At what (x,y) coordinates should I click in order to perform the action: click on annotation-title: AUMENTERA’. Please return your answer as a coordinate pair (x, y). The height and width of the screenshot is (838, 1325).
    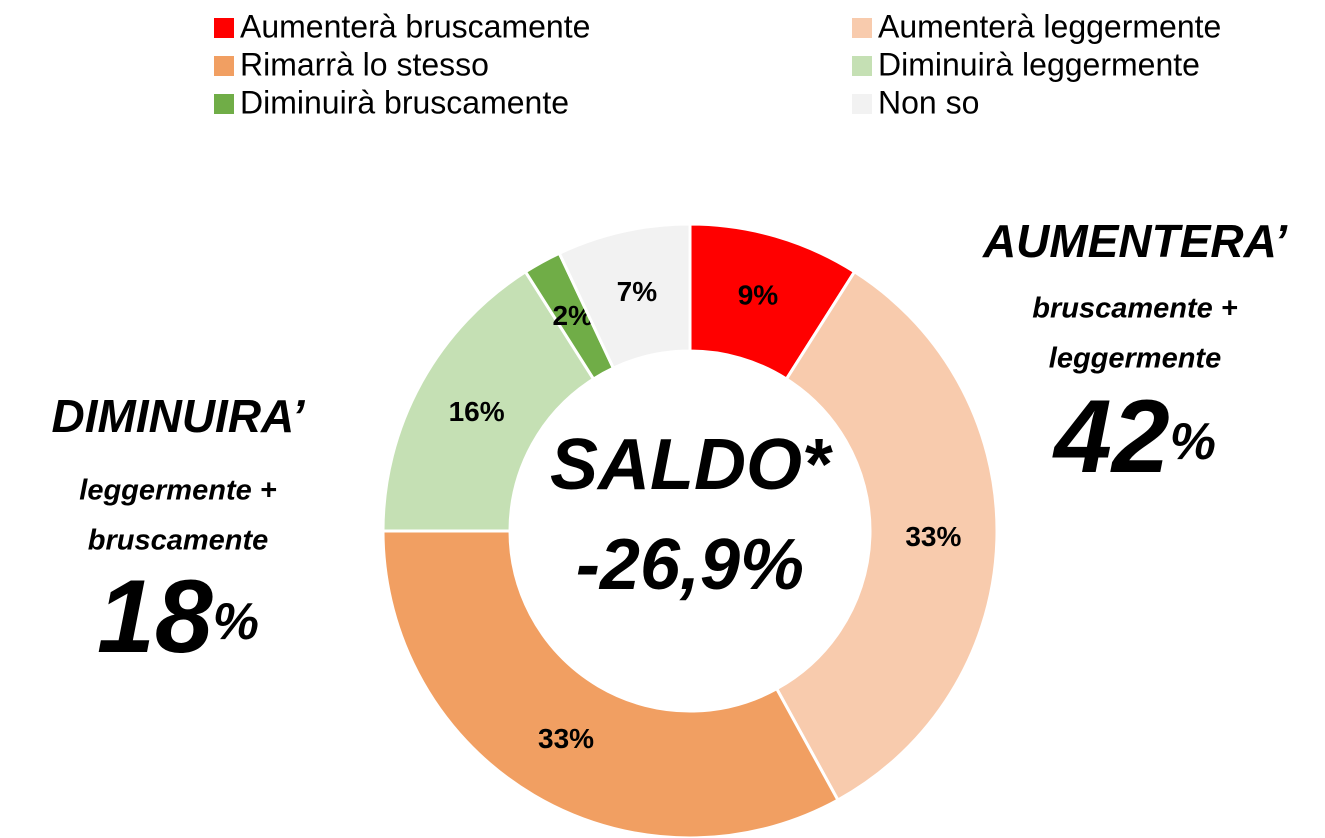
    Looking at the image, I should click on (1135, 241).